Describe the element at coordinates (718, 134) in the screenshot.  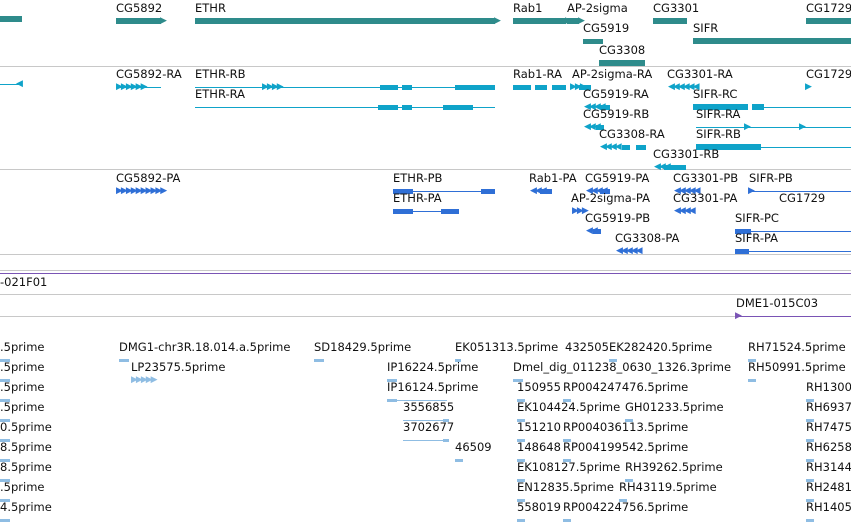
I see `transcript-label: SIFR-RB` at that location.